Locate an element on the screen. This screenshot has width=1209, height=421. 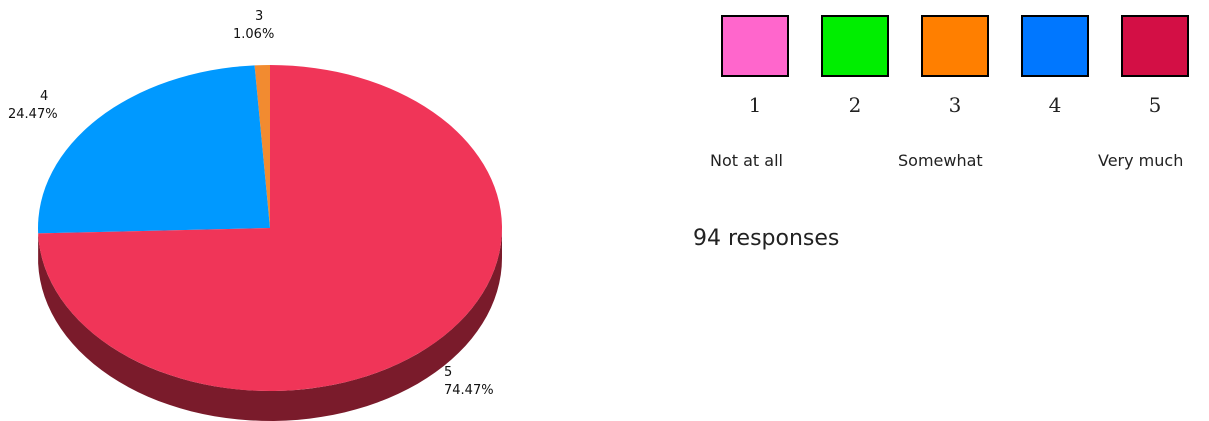
slice-label-3: 3 is located at coordinates (259, 16).